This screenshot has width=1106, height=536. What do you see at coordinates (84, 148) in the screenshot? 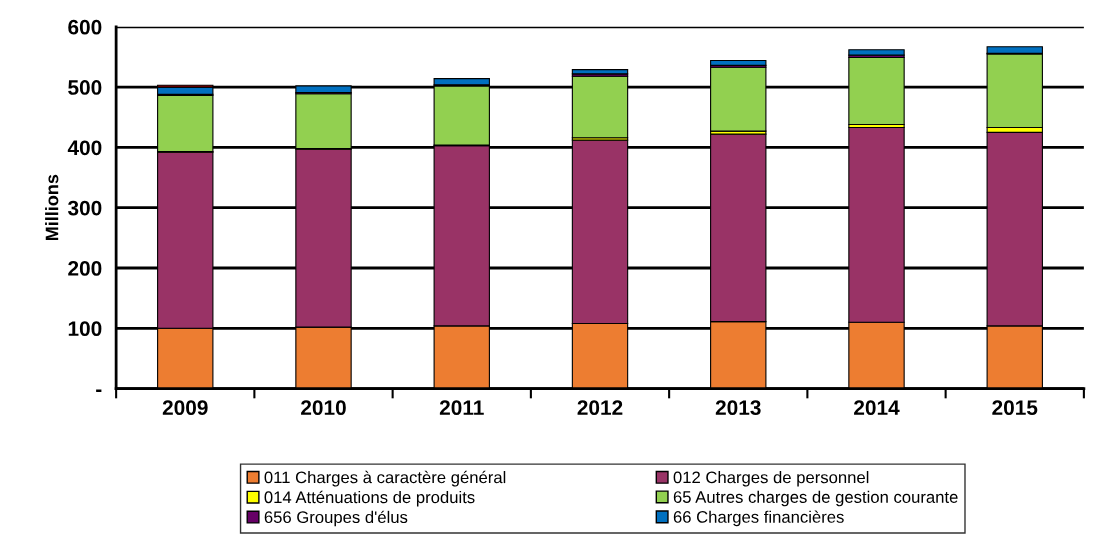
I see `y-tick-label: 400` at bounding box center [84, 148].